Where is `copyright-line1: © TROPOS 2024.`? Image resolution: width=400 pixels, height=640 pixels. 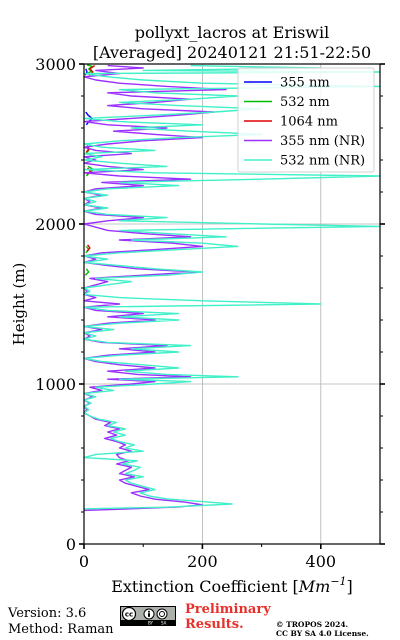
copyright-line1: © TROPOS 2024. is located at coordinates (312, 624).